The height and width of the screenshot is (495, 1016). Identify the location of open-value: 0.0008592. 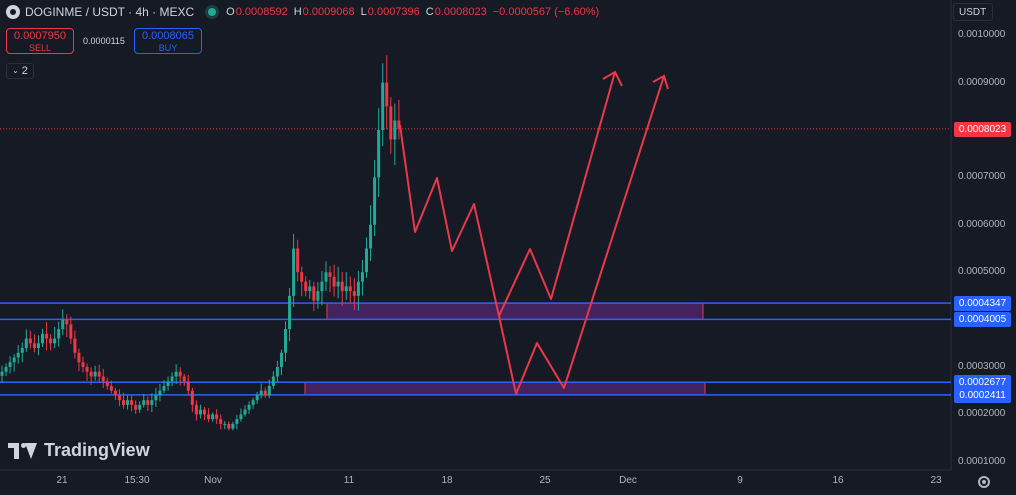
(261, 12).